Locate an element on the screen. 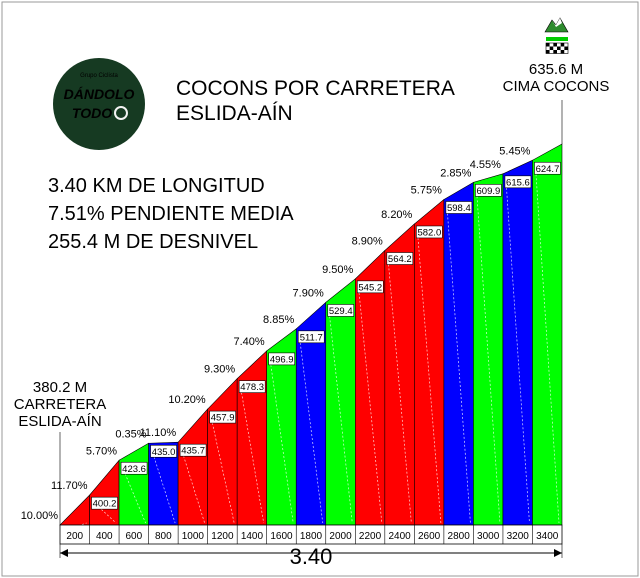 The width and height of the screenshot is (640, 578). title-line2: ESLIDA-AÍN is located at coordinates (234, 113).